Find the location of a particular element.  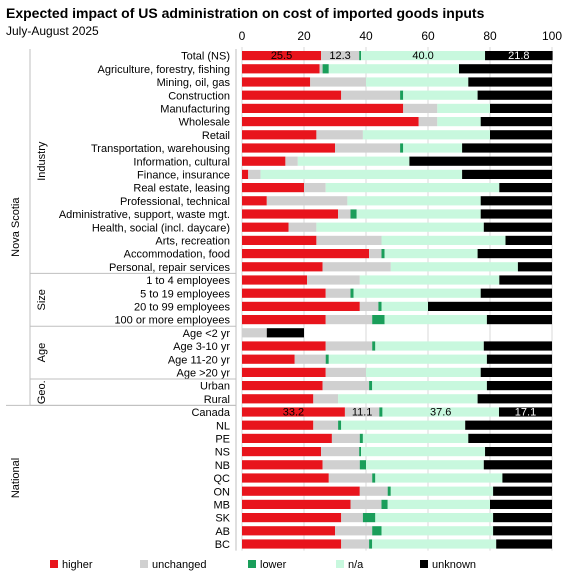

x-tick-label: 20 is located at coordinates (304, 36).